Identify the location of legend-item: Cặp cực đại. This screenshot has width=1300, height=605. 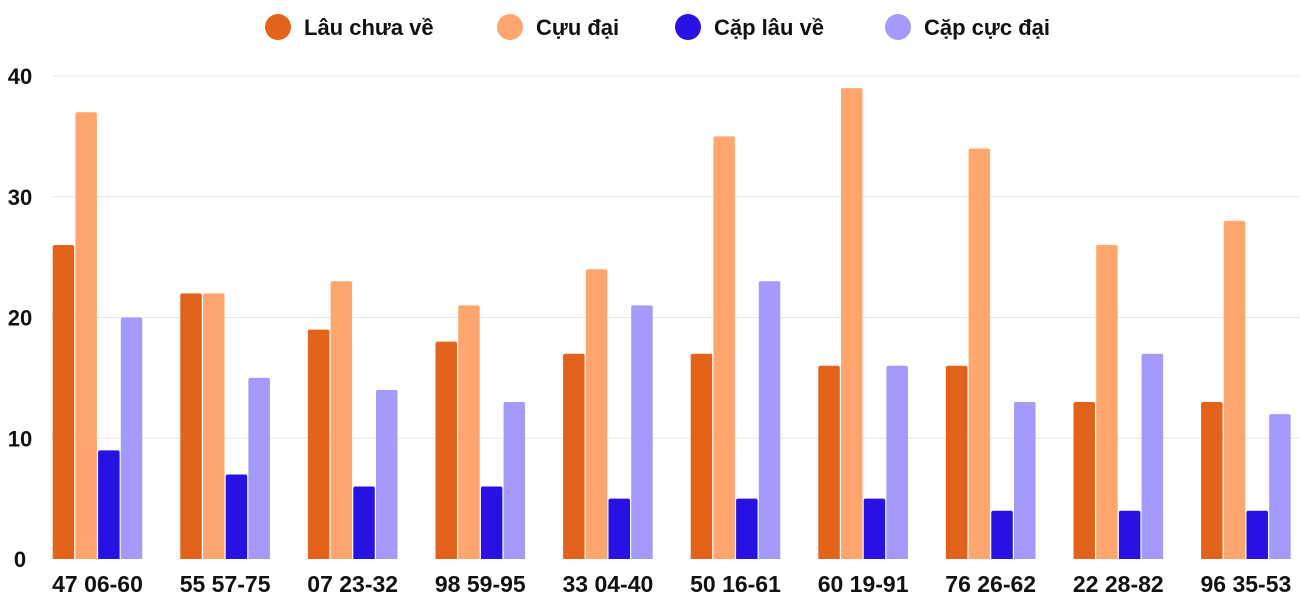
(967, 27).